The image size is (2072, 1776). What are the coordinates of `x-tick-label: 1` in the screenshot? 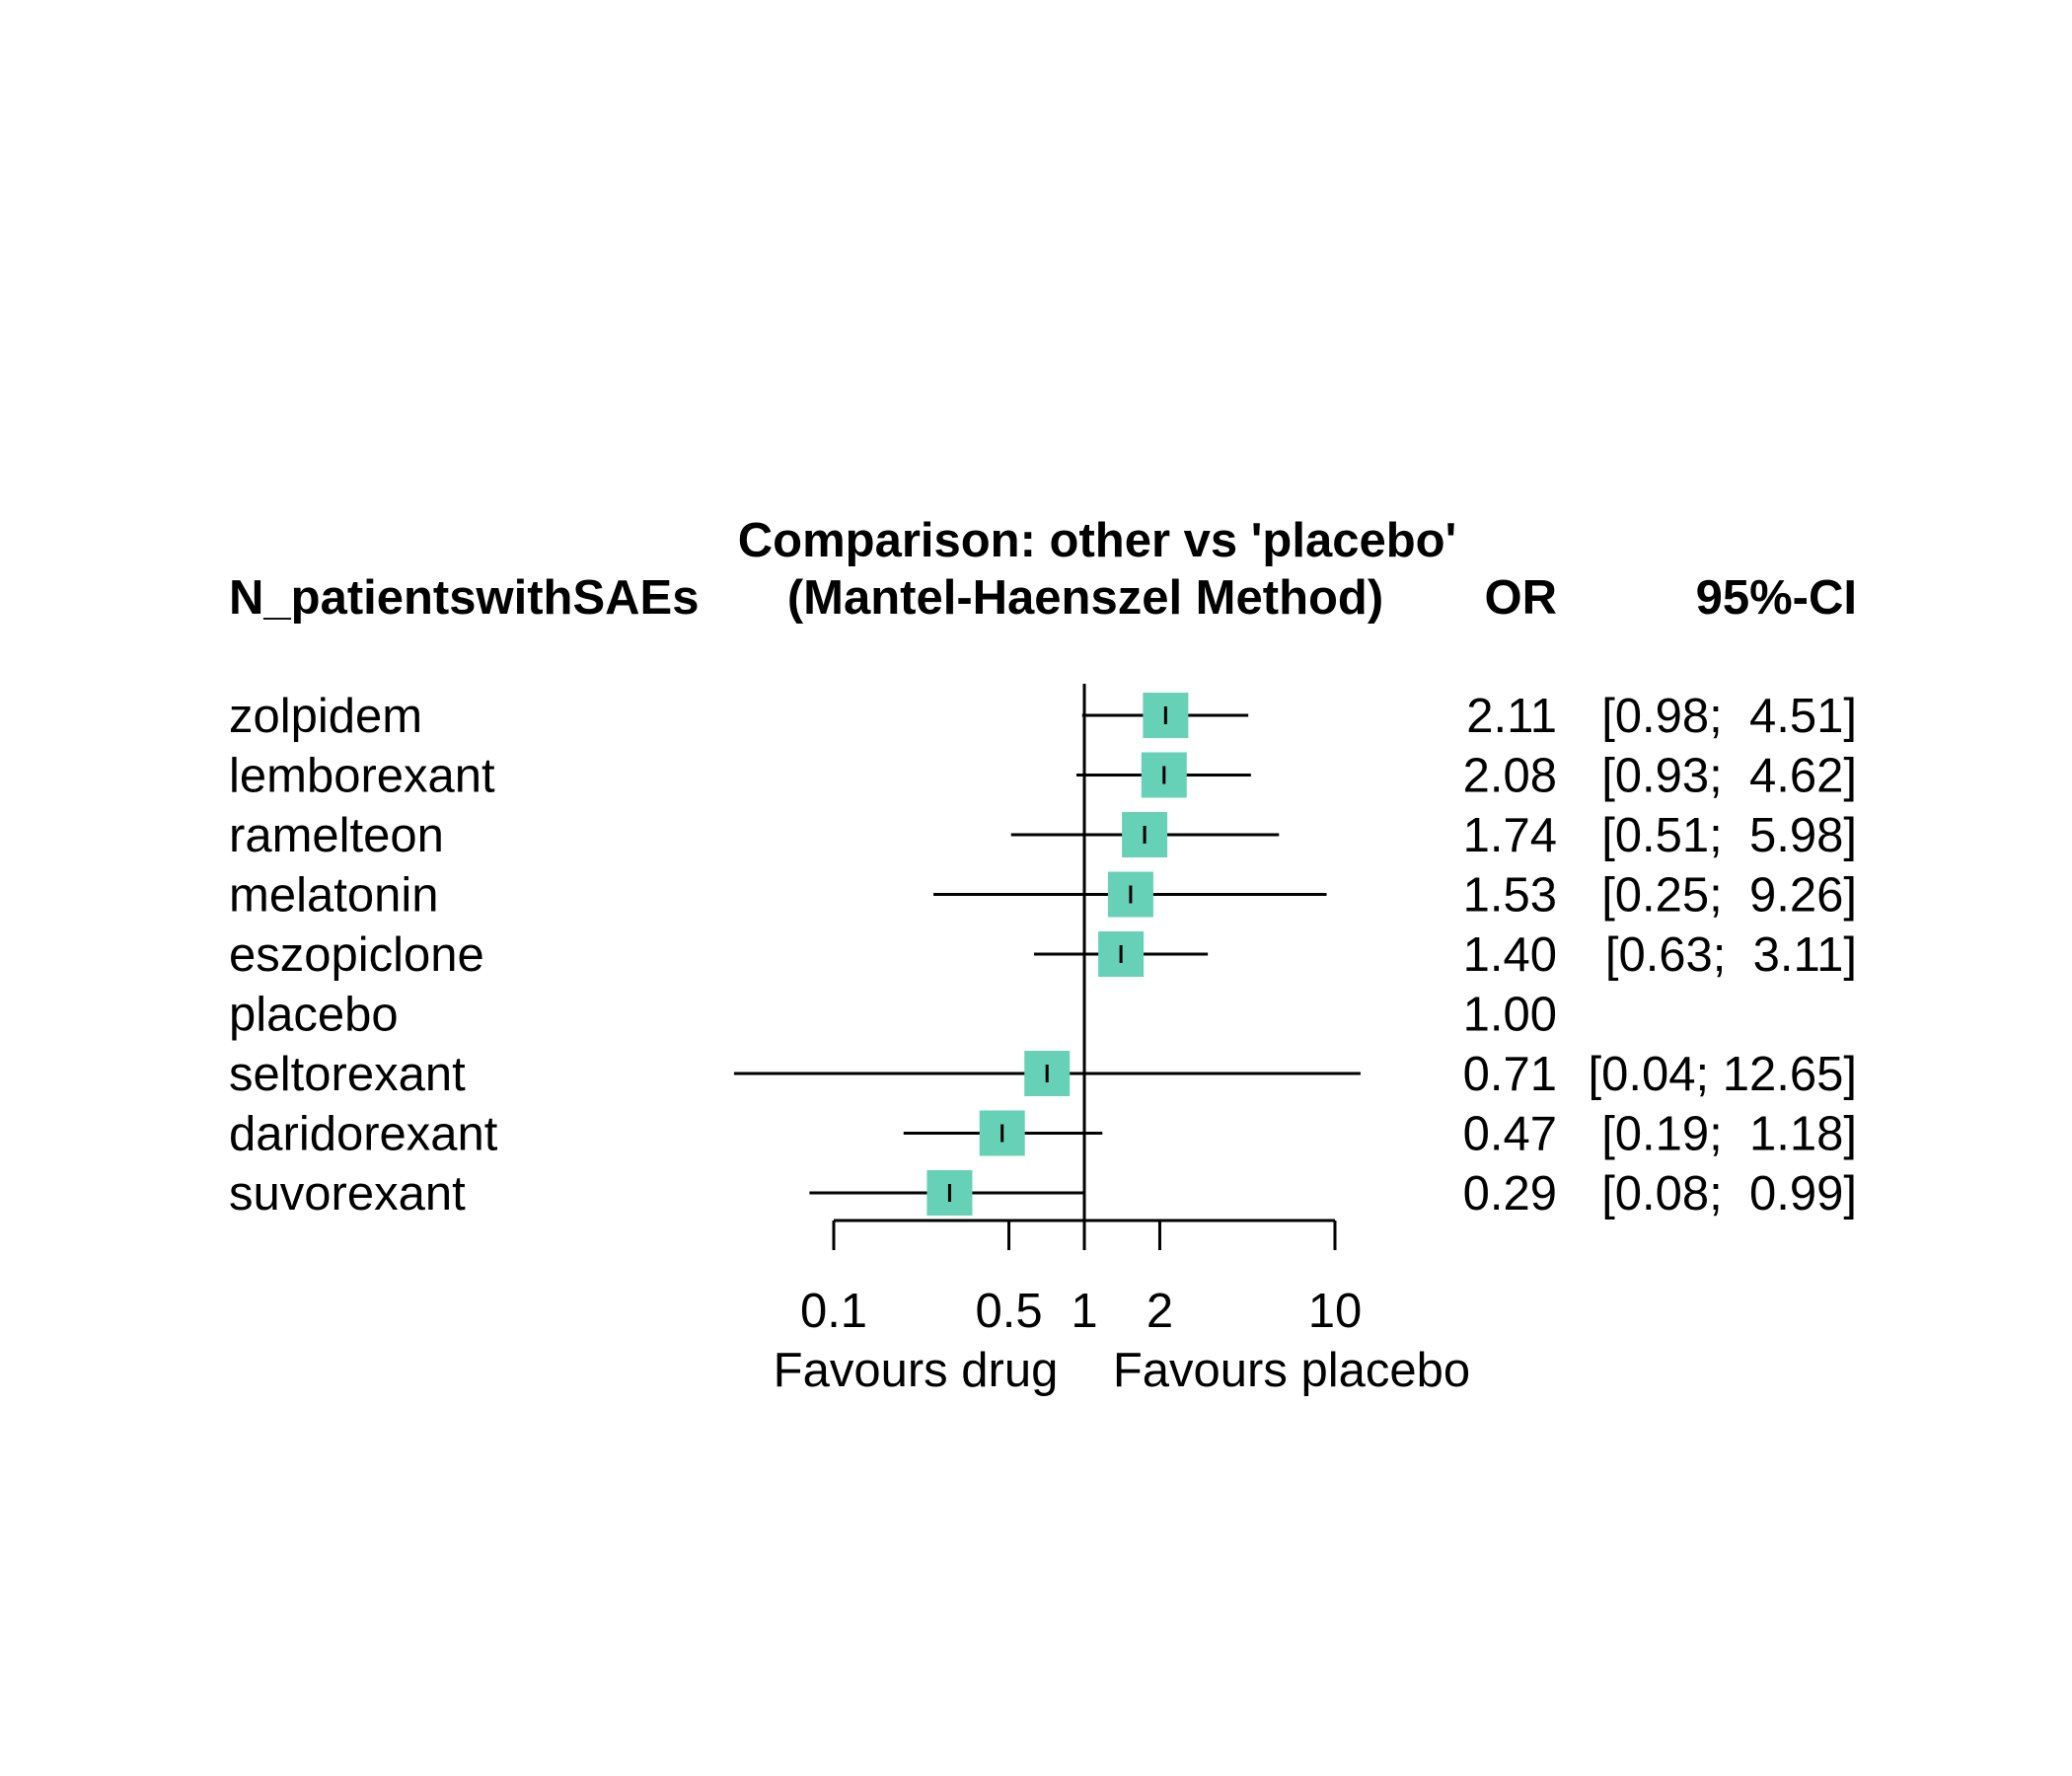 It's located at (1084, 1312).